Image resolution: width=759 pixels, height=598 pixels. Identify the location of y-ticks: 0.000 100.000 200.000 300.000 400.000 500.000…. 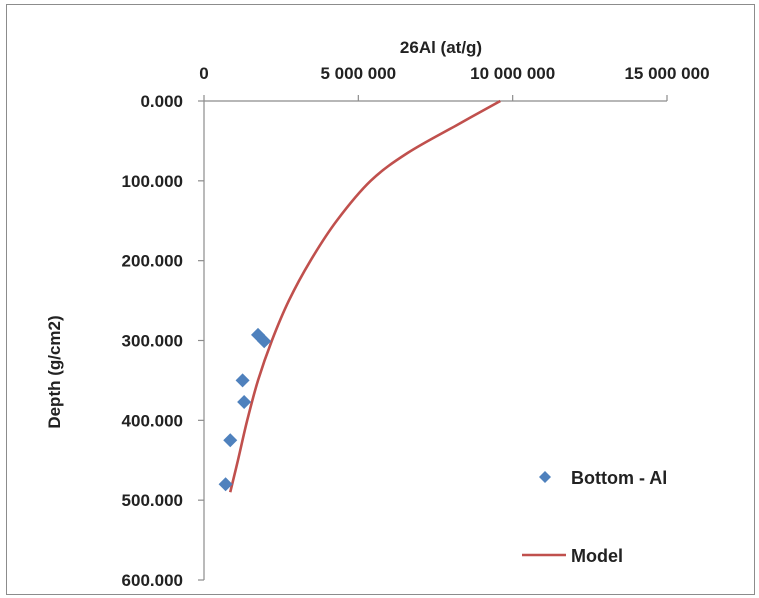
(163, 341).